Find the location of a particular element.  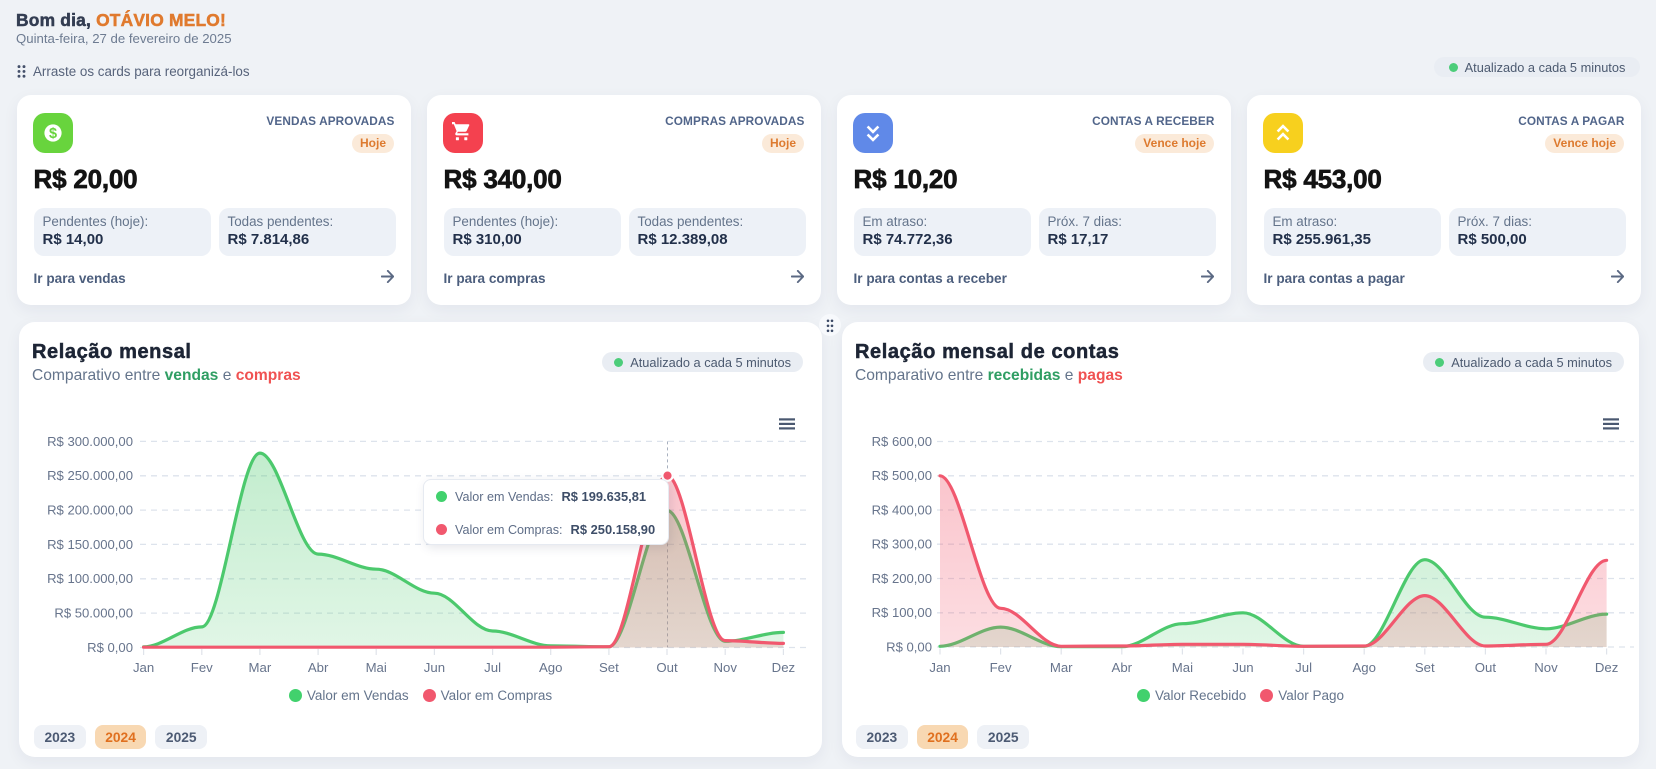

svg-text: R$ 600,00 is located at coordinates (902, 441).